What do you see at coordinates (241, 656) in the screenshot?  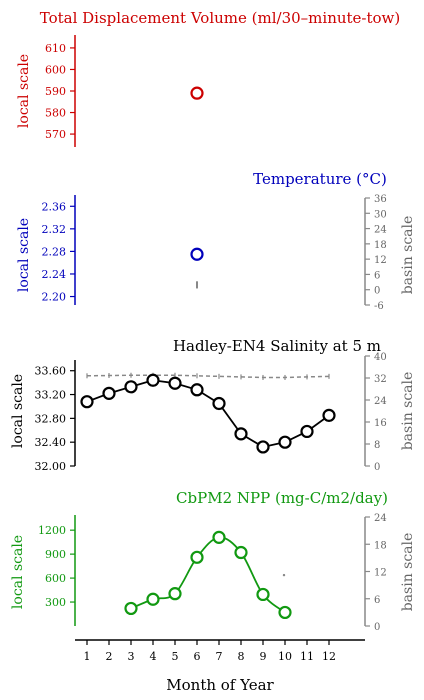 I see `x-tick-label: 8` at bounding box center [241, 656].